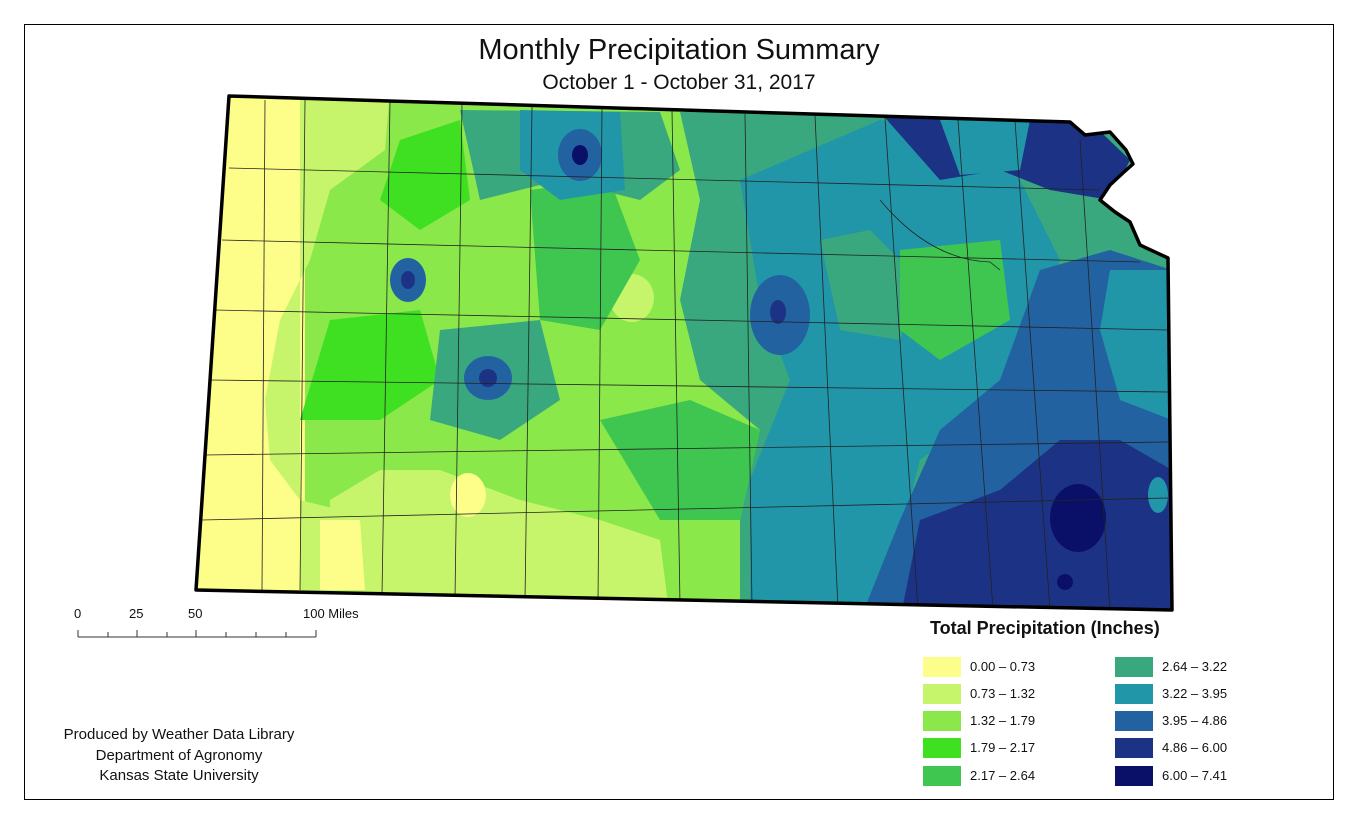 The width and height of the screenshot is (1358, 824). What do you see at coordinates (1003, 693) in the screenshot?
I see `legend-label: 0.73 – 1.32` at bounding box center [1003, 693].